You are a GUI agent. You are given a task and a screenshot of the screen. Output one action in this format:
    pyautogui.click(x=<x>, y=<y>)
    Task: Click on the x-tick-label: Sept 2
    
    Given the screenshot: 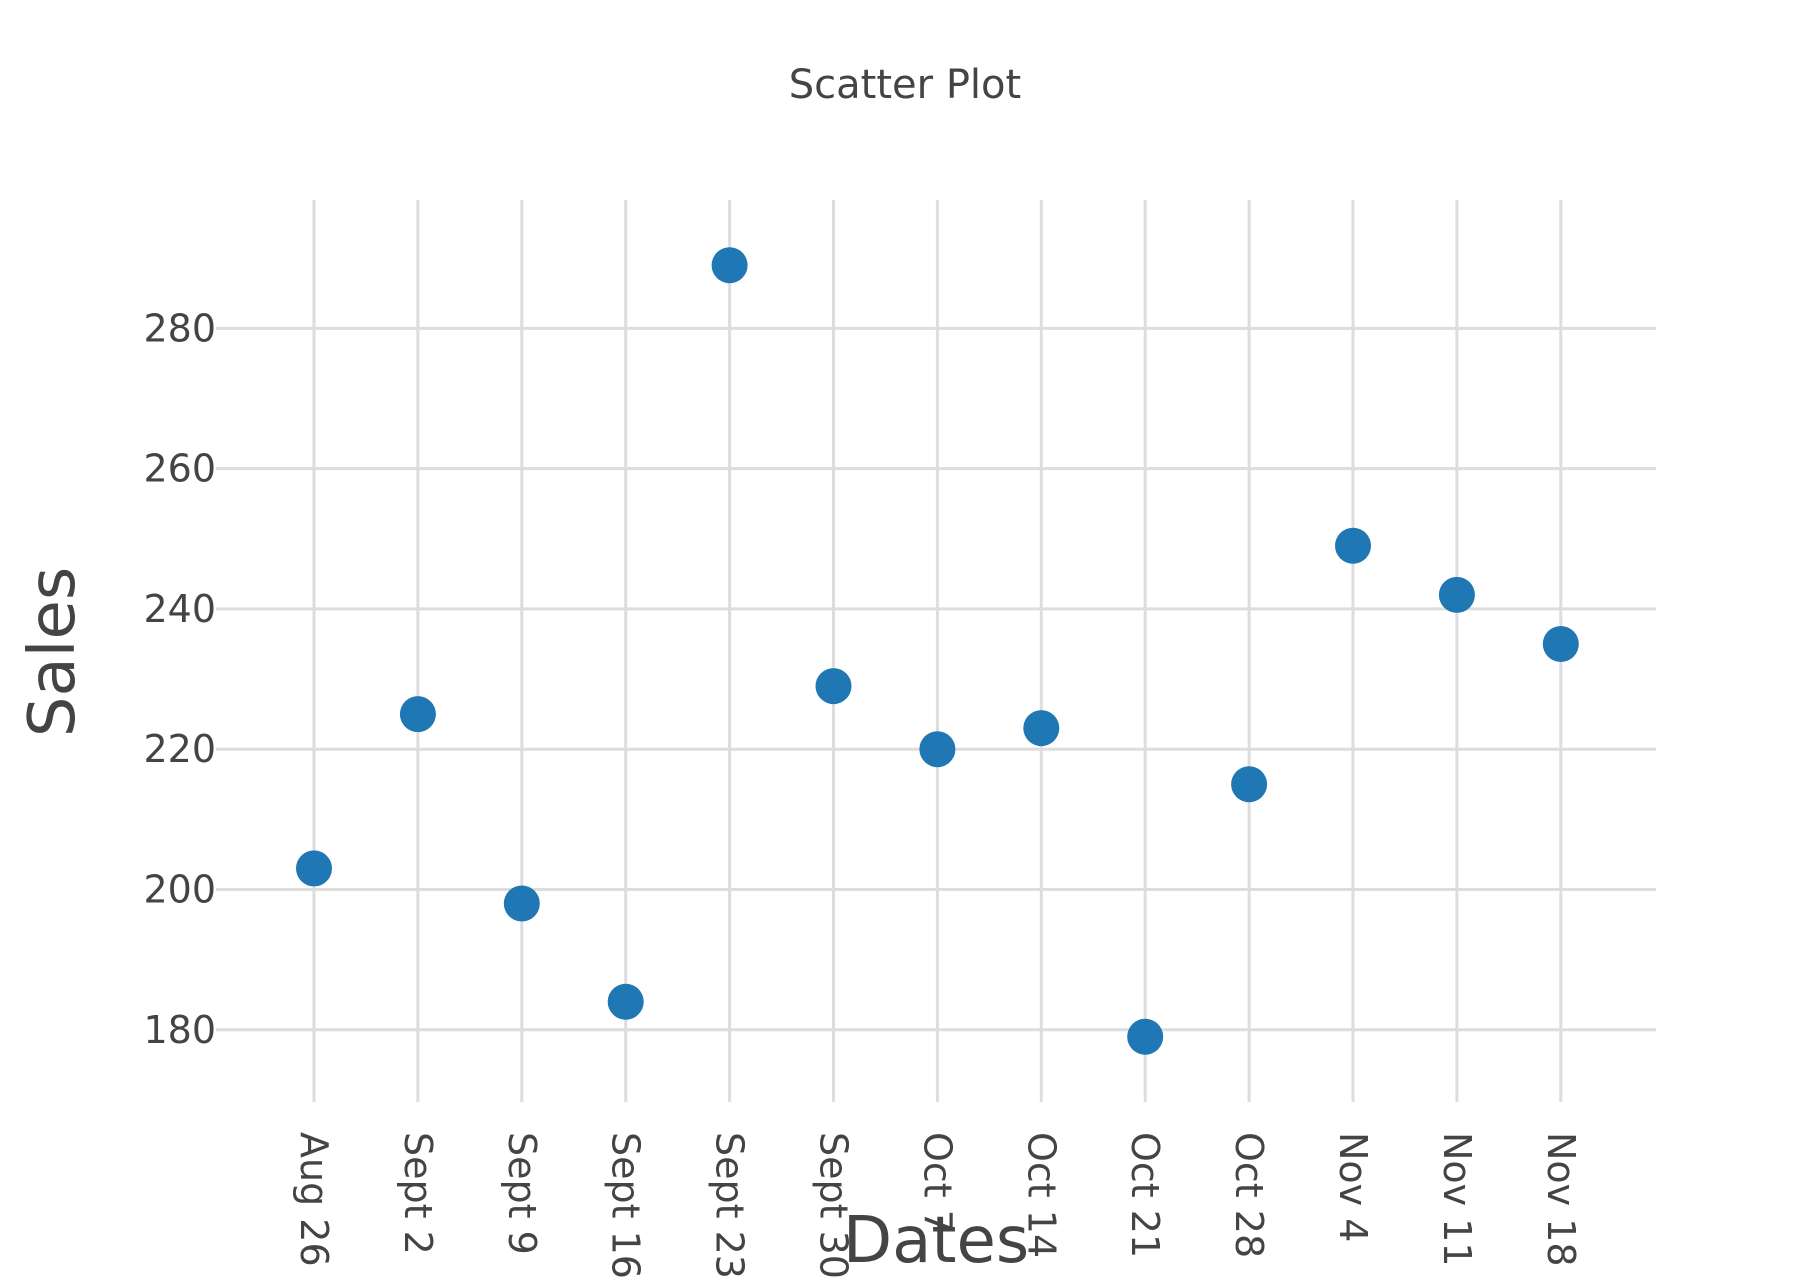 What is the action you would take?
    pyautogui.click(x=418, y=1193)
    